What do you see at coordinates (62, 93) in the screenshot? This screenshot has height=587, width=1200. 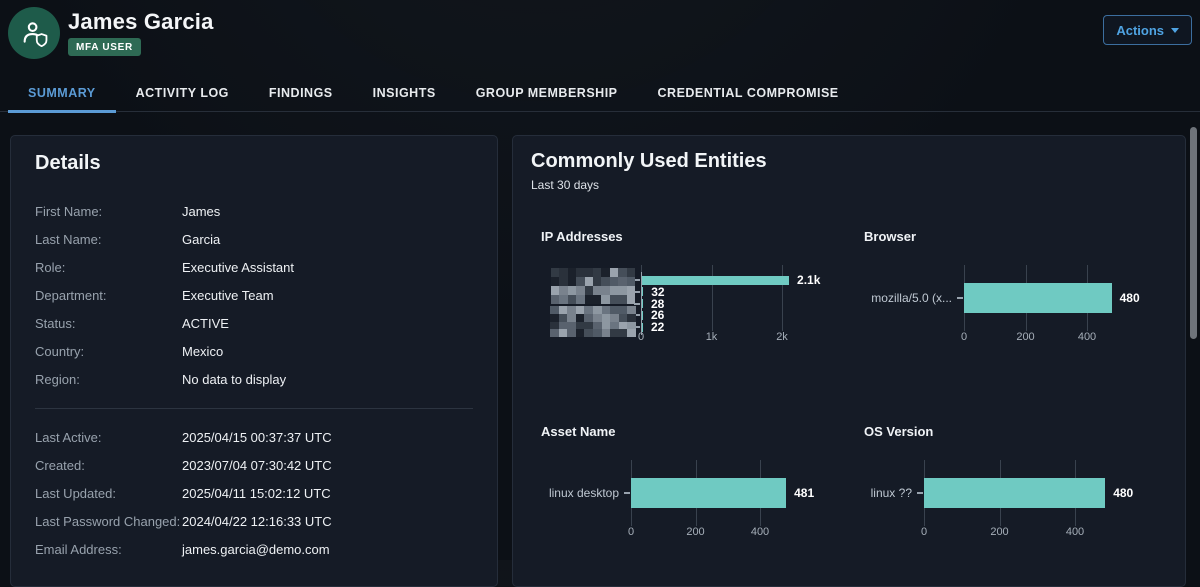 I see `tab-summary: SUMMARY` at bounding box center [62, 93].